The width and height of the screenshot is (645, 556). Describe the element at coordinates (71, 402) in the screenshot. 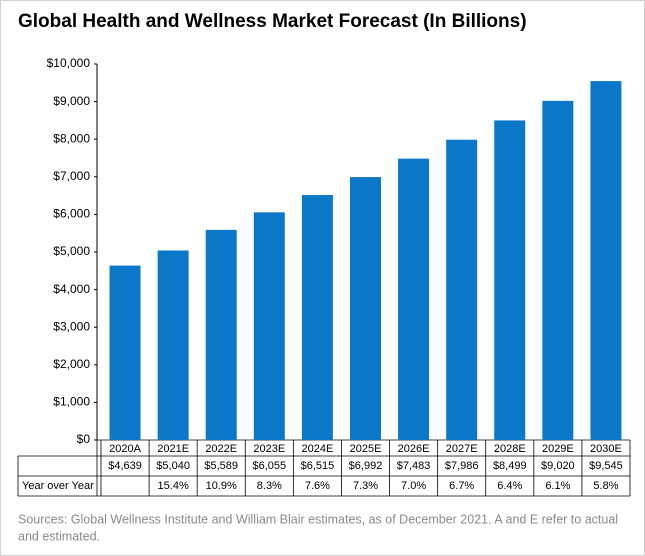

I see `y-tick-label: $1,000` at that location.